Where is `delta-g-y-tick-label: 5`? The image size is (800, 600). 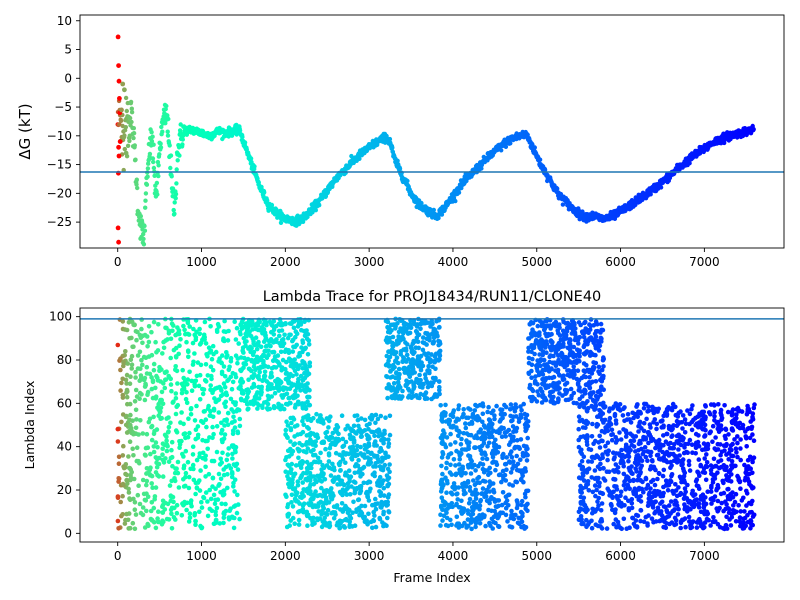 delta-g-y-tick-label: 5 is located at coordinates (68, 50).